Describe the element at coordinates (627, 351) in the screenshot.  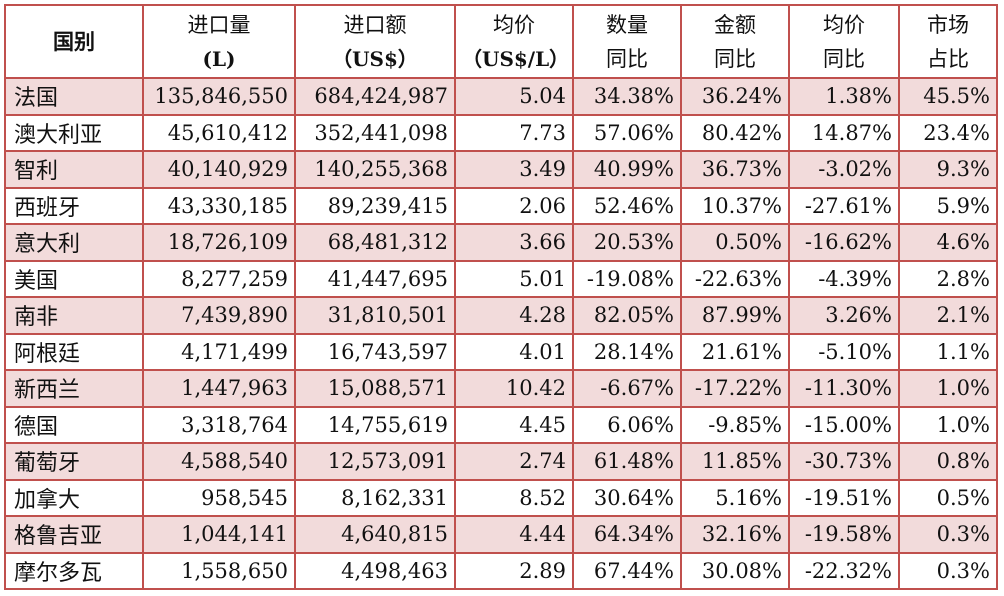
I see `volume-yoy-cell: 28.14%` at that location.